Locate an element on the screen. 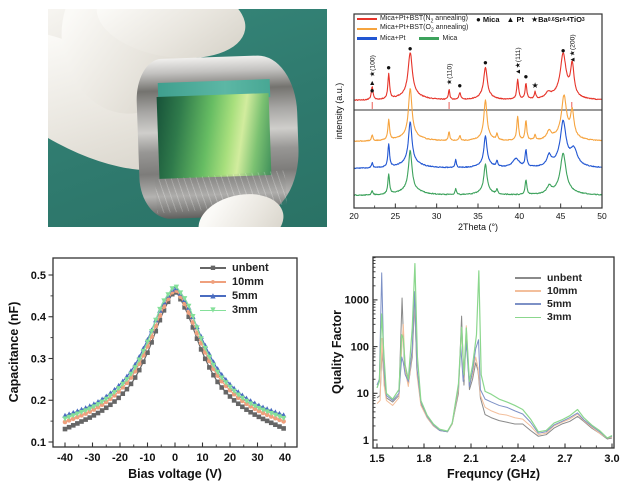 The height and width of the screenshot is (499, 639). svg-text: 3.0 is located at coordinates (611, 459).